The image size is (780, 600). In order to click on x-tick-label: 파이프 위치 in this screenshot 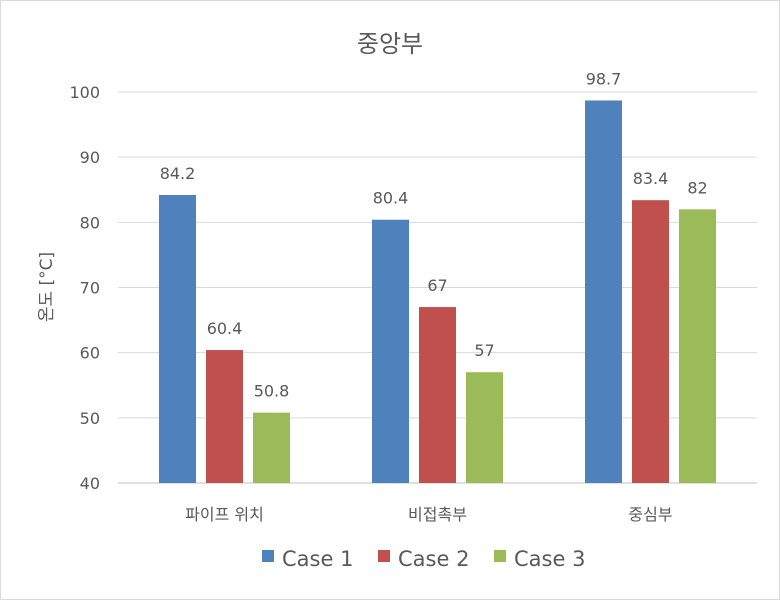, I will do `click(224, 514)`.